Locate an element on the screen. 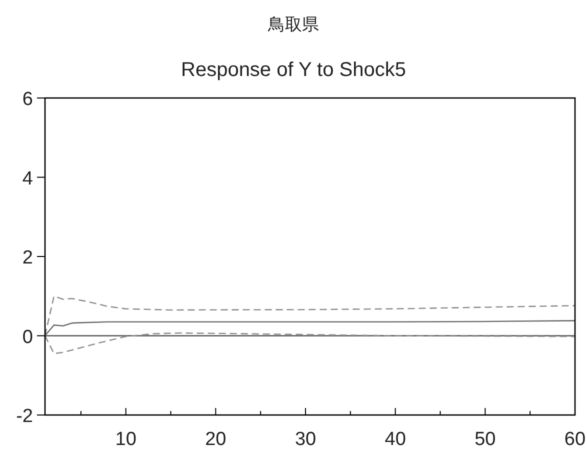  y-tick-label: 6 is located at coordinates (27, 99).